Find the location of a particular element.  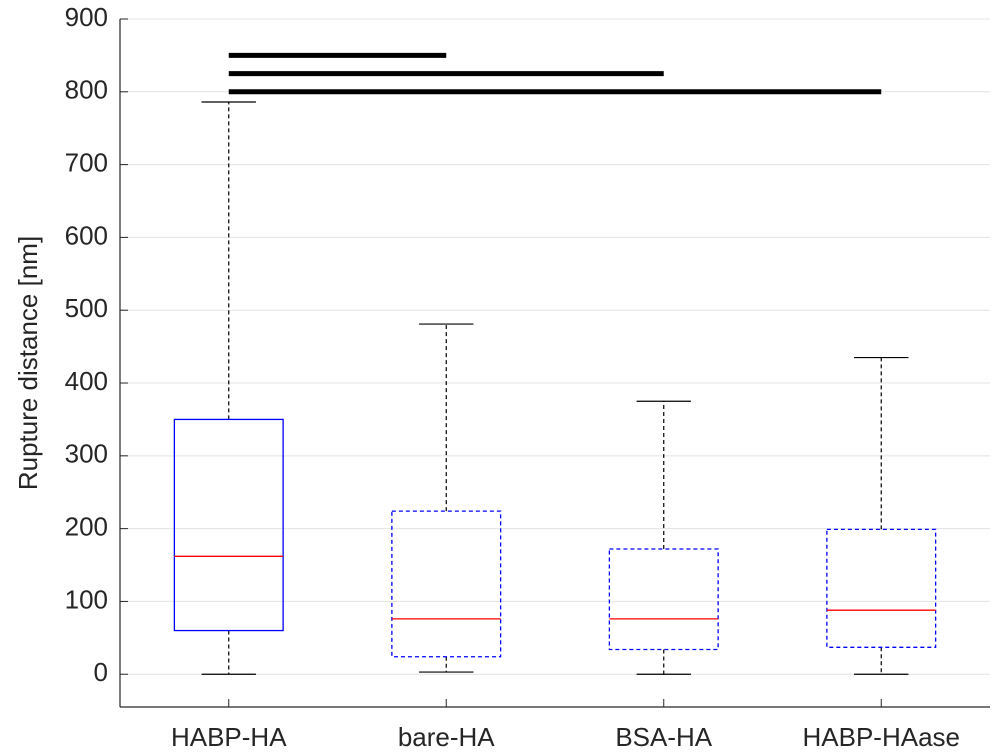

y-tick-label: 500 is located at coordinates (86, 308).